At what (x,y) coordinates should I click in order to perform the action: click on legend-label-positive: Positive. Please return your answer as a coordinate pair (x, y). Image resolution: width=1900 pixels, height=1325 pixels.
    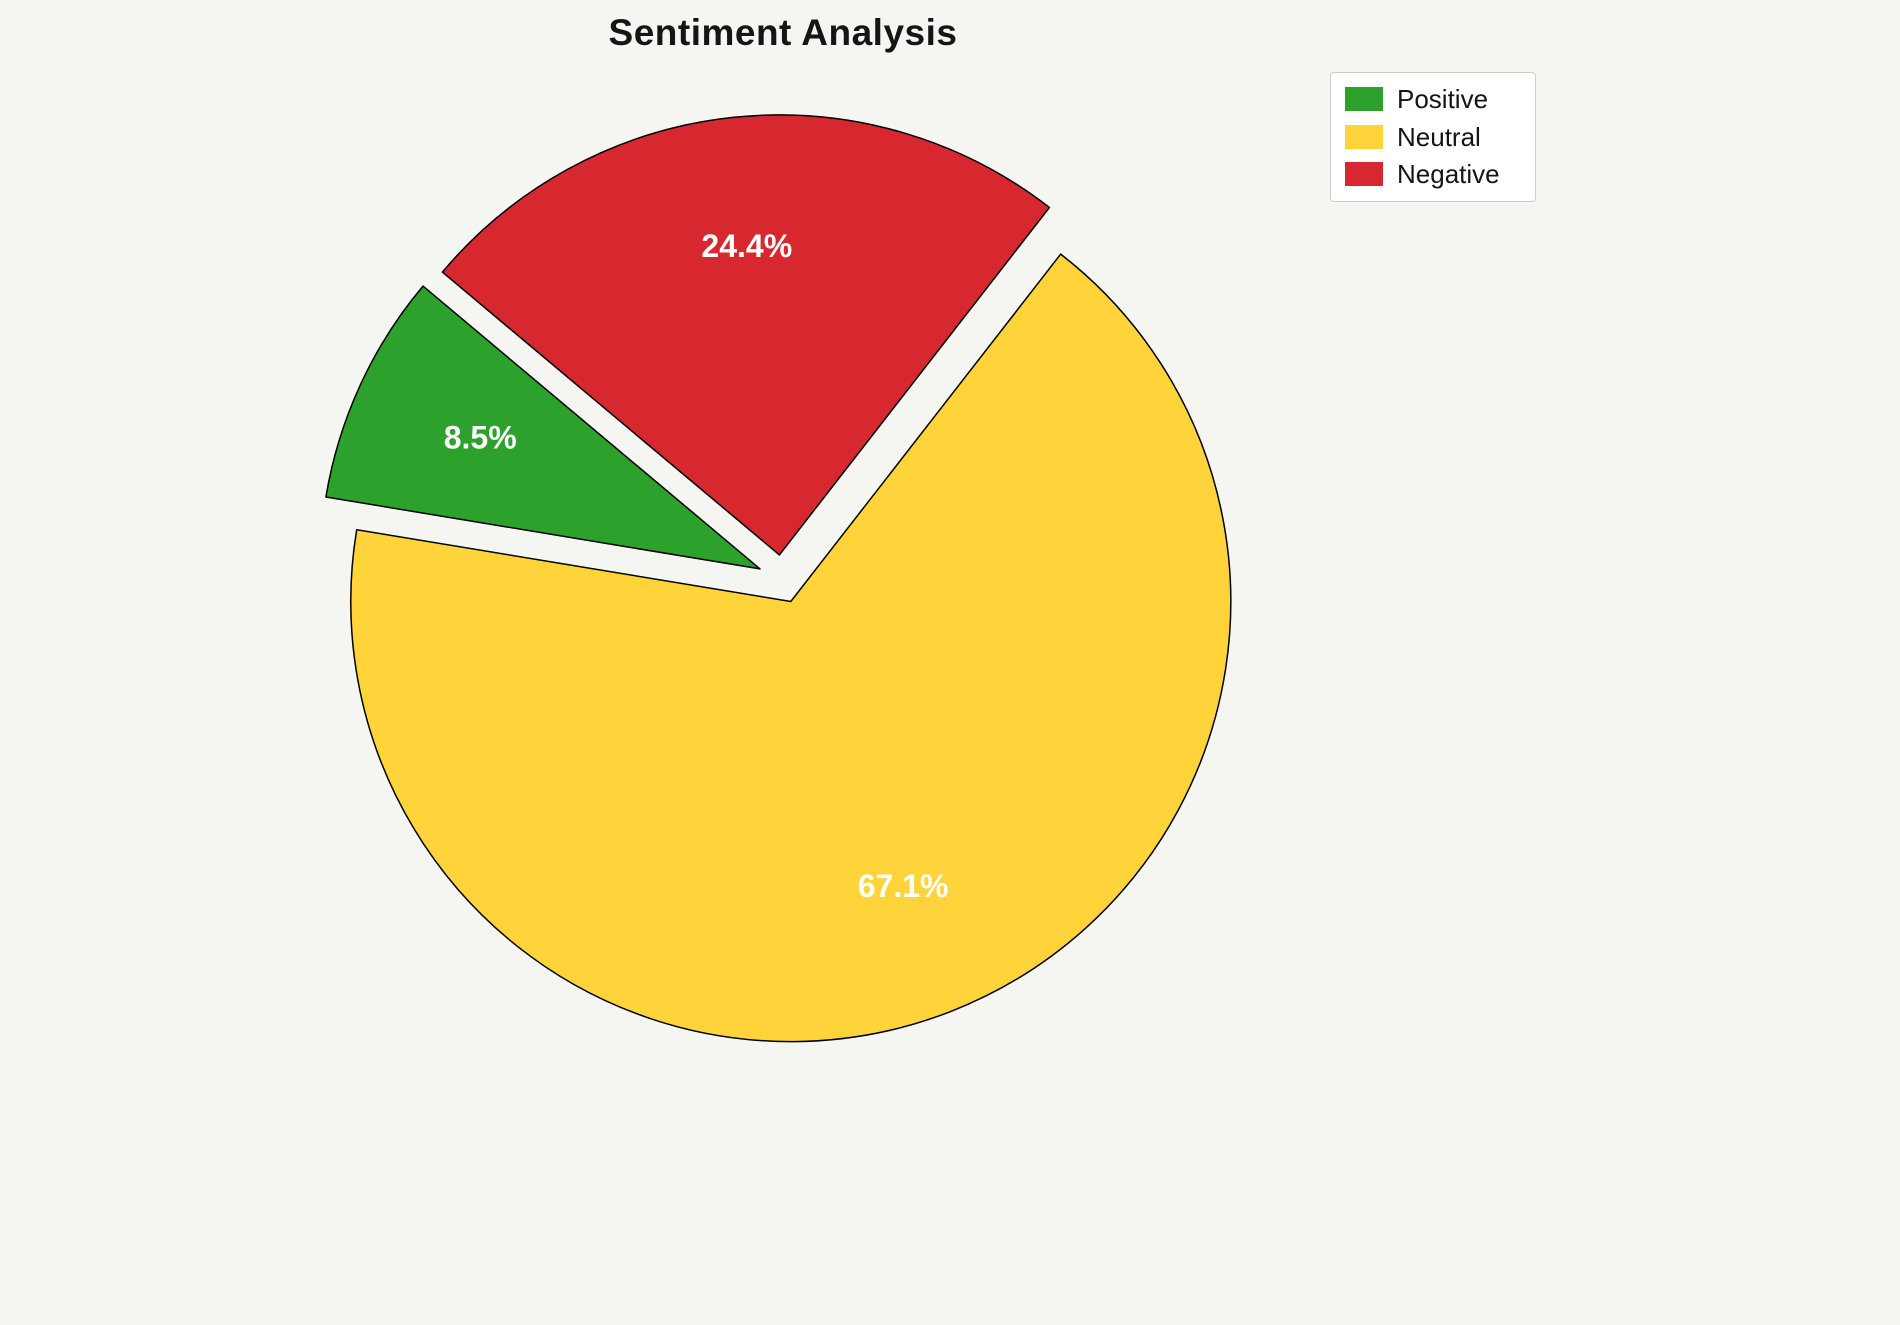
    Looking at the image, I should click on (1443, 99).